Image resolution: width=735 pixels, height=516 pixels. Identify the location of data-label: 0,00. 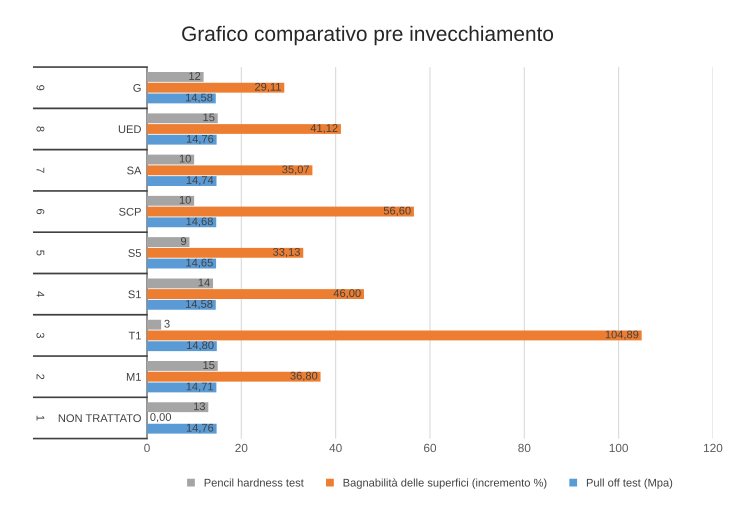
(161, 417).